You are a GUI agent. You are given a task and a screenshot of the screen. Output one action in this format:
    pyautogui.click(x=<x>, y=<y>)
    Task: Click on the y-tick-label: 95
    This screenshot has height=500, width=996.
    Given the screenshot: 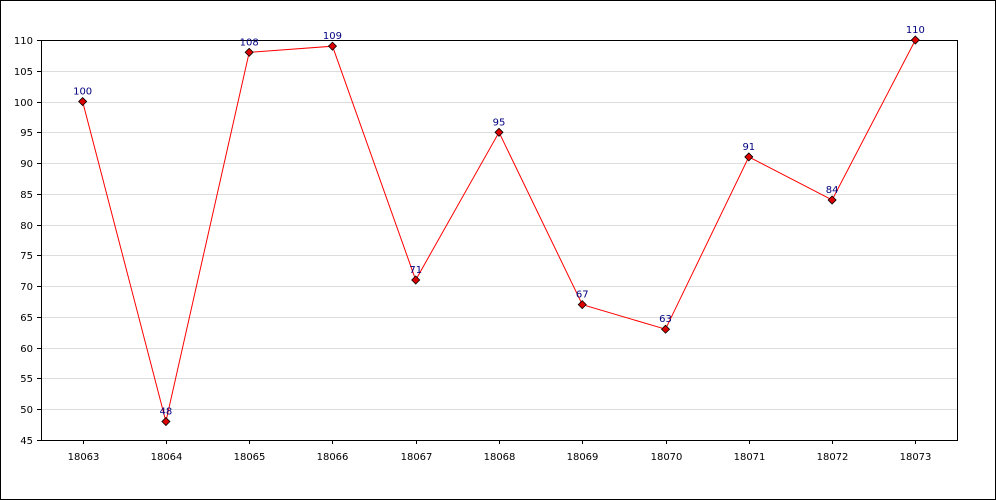 What is the action you would take?
    pyautogui.click(x=26, y=133)
    